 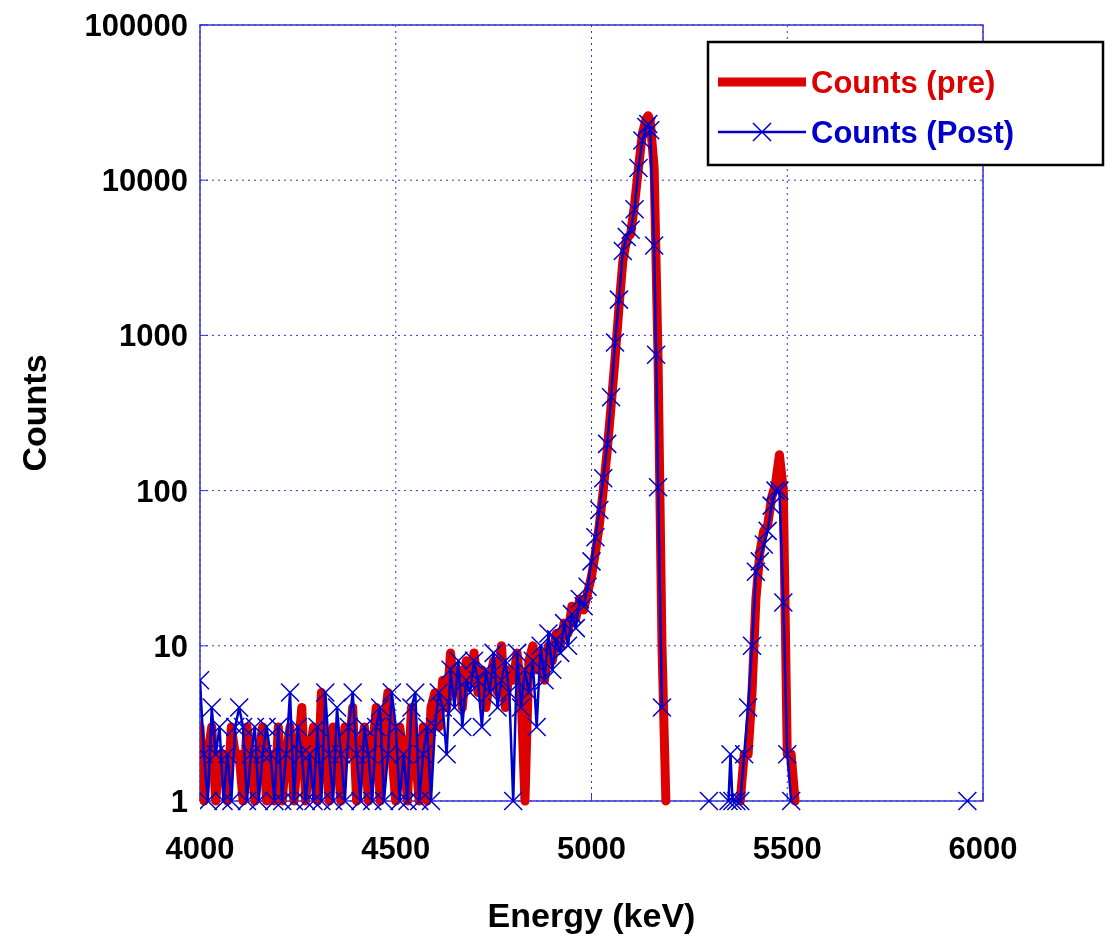 What do you see at coordinates (913, 132) in the screenshot?
I see `legend-label: Counts (Post)` at bounding box center [913, 132].